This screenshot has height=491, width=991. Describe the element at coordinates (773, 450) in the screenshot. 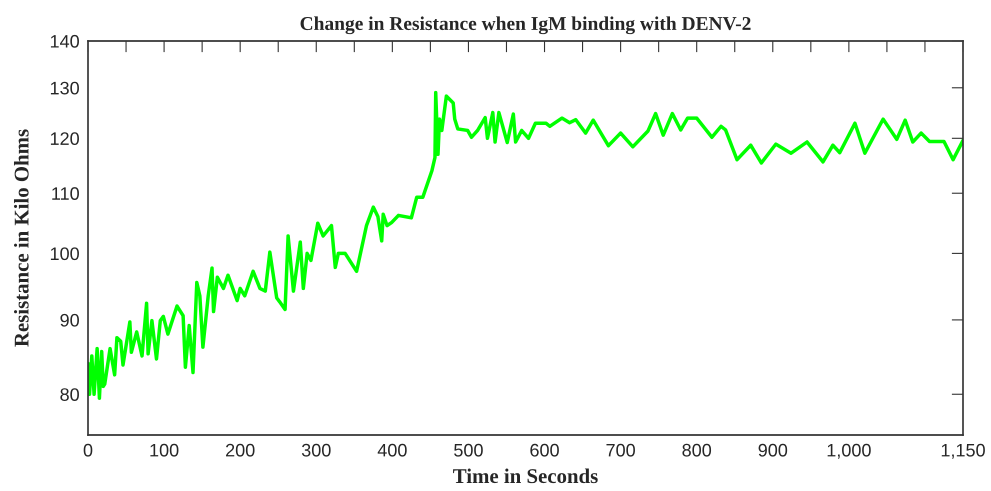

I see `x-tick-label: 900` at that location.